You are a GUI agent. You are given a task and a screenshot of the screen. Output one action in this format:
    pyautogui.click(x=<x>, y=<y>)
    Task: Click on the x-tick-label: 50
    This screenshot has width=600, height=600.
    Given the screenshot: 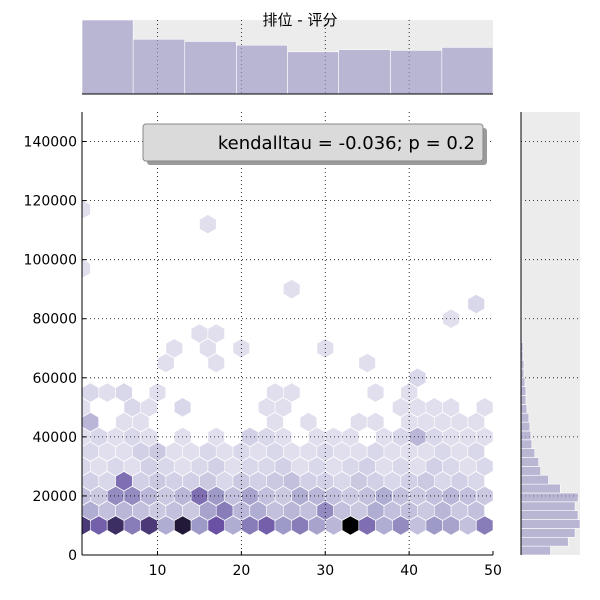 What is the action you would take?
    pyautogui.click(x=493, y=571)
    